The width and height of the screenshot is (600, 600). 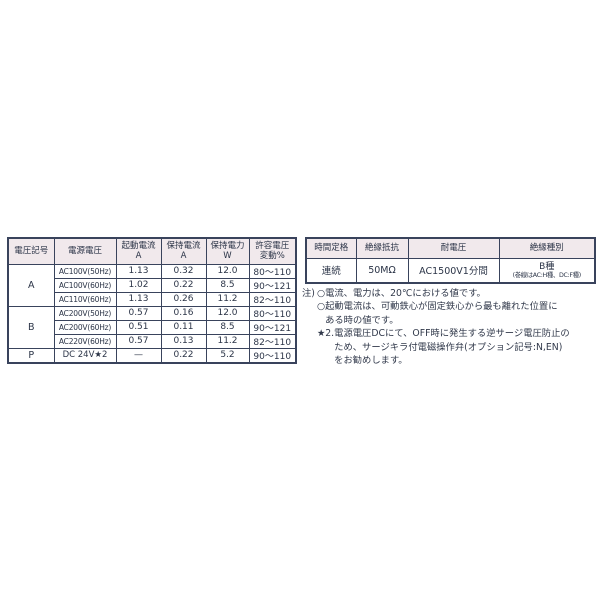 What do you see at coordinates (138, 327) in the screenshot?
I see `cell: 0.51` at bounding box center [138, 327].